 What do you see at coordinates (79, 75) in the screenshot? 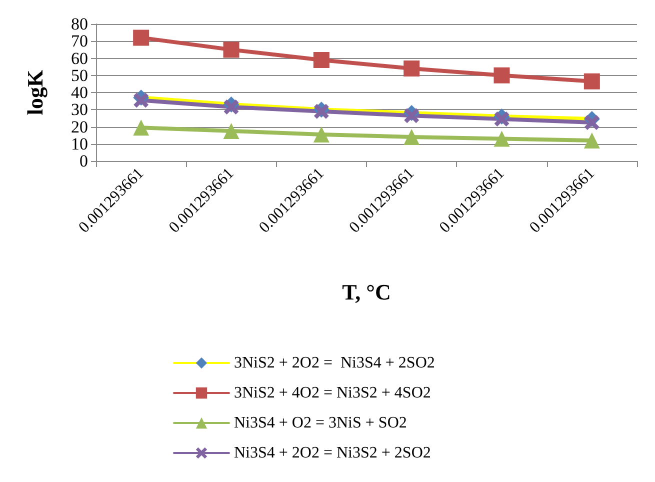
I see `y-tick-label: 50` at bounding box center [79, 75].